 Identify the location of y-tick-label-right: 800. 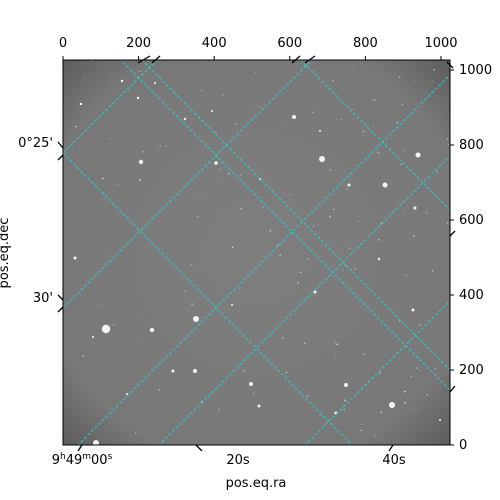
(471, 145).